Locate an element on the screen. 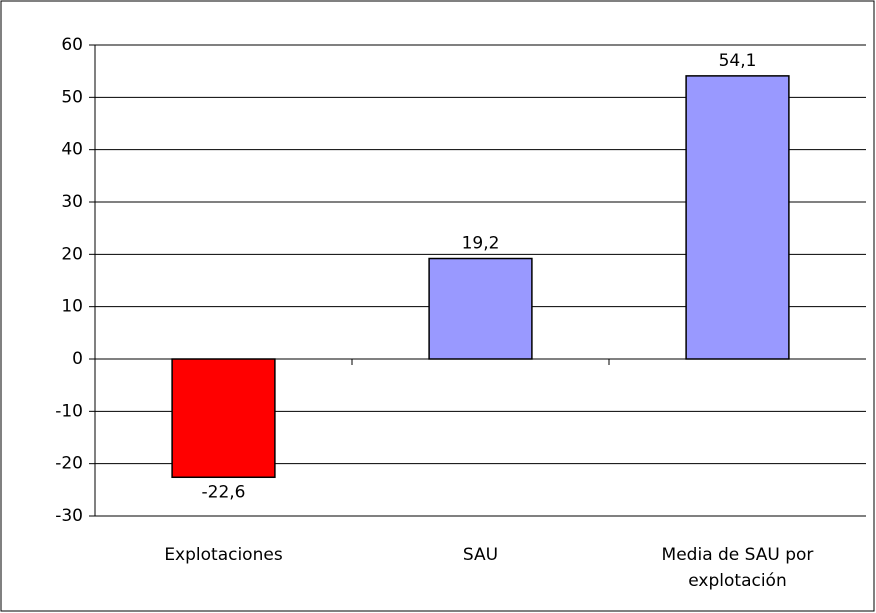 This screenshot has height=613, width=876. y-tick-label: 0 is located at coordinates (77, 359).